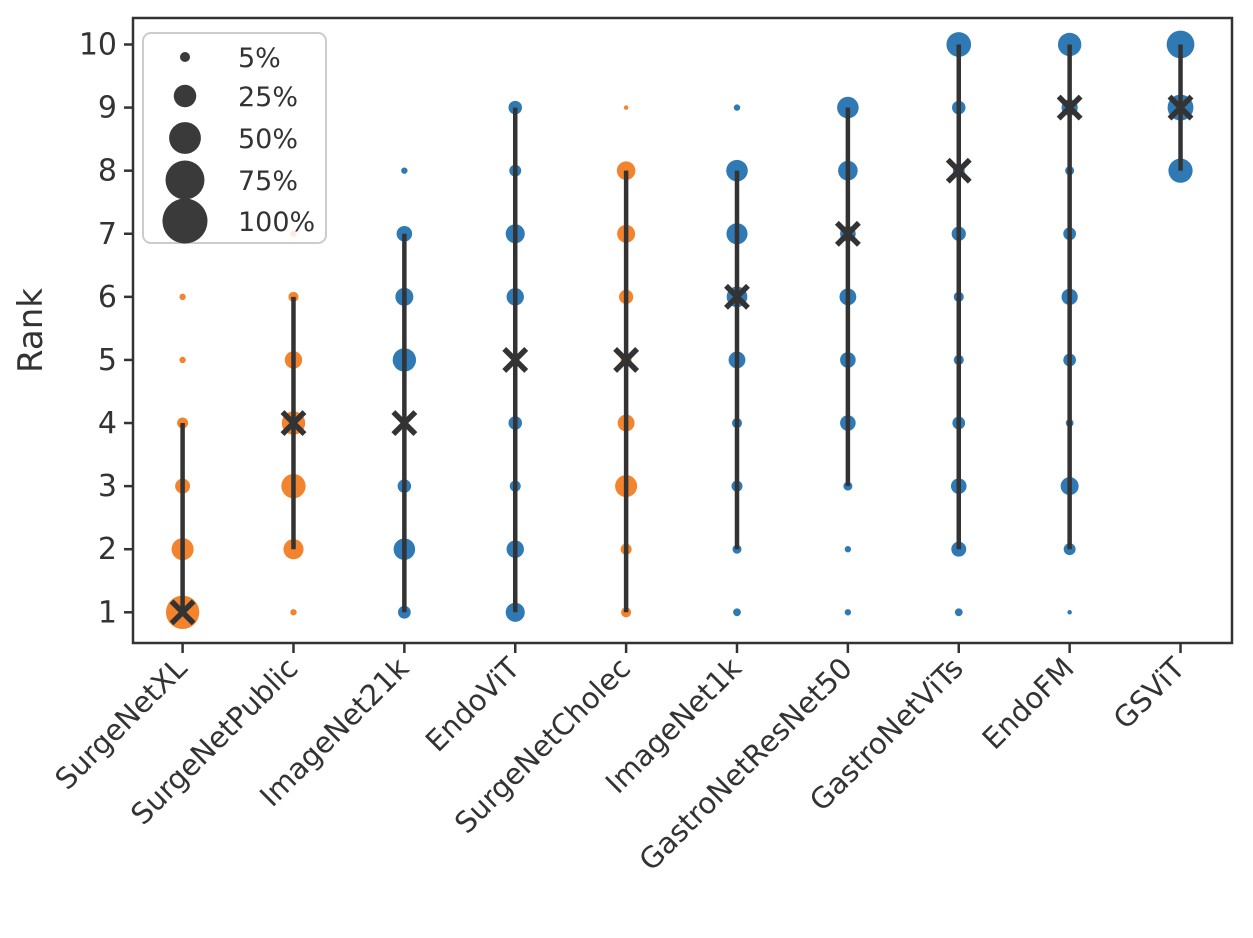 The height and width of the screenshot is (938, 1253). What do you see at coordinates (107, 171) in the screenshot?
I see `y-tick-label: 8` at bounding box center [107, 171].